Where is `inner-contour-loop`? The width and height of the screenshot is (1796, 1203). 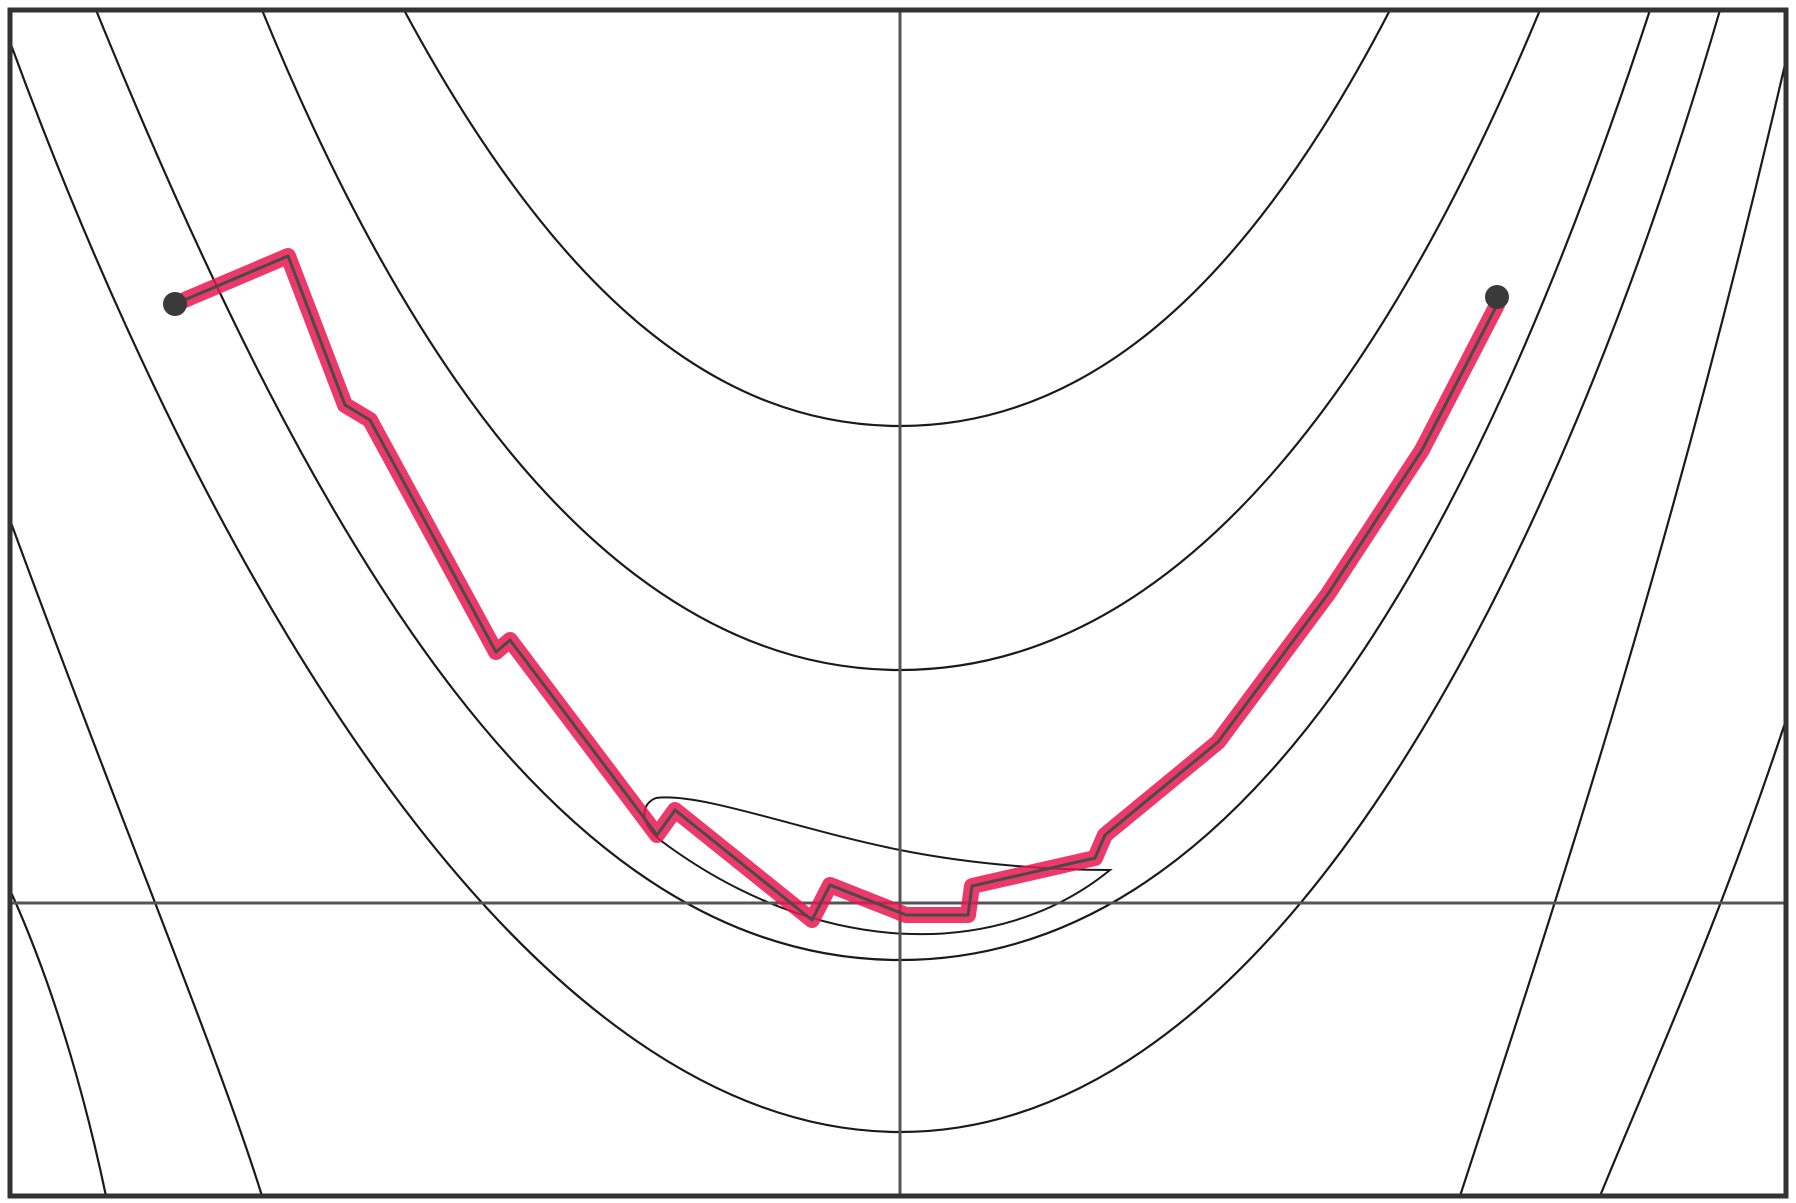
inner-contour-loop is located at coordinates (878, 866).